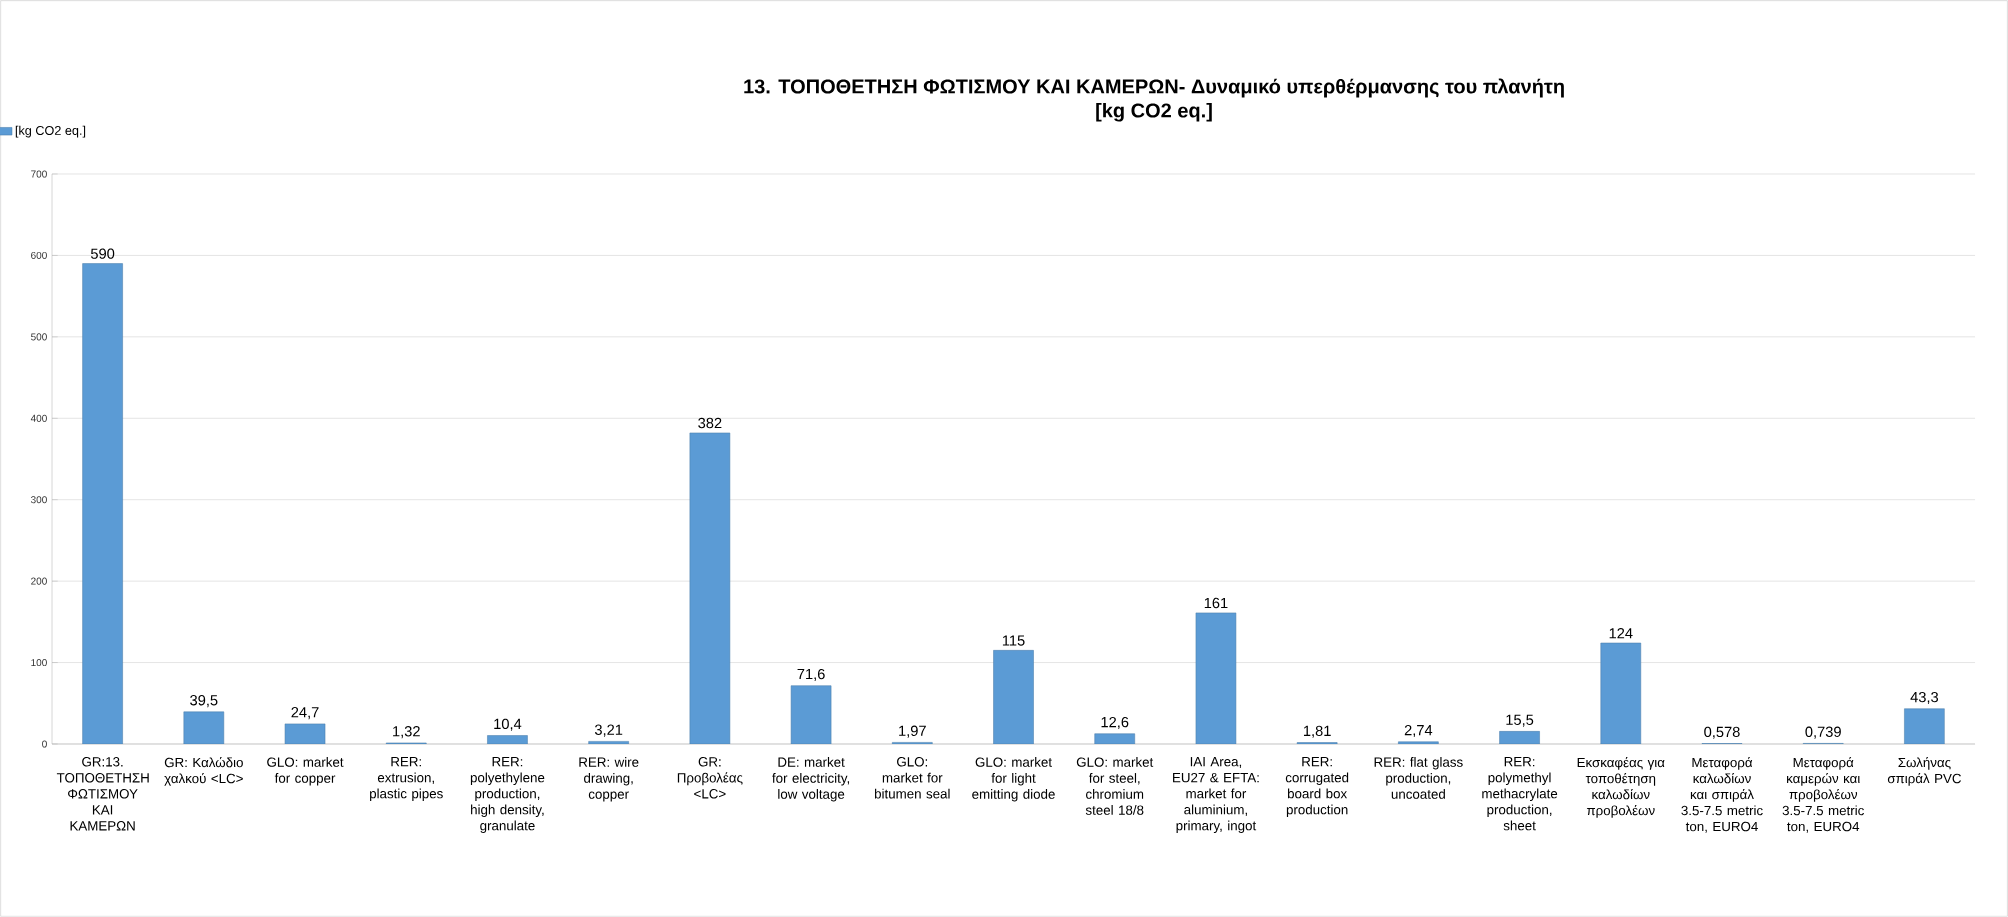 The image size is (2008, 917). What do you see at coordinates (406, 779) in the screenshot?
I see `x-tick-label: RER: extrusion, plastic pipes` at bounding box center [406, 779].